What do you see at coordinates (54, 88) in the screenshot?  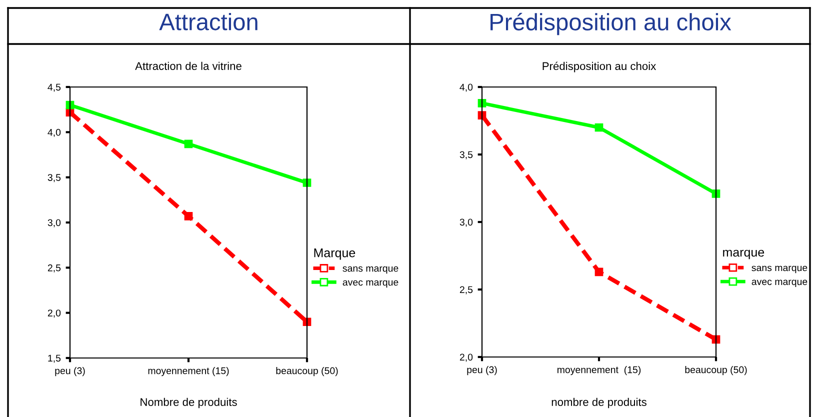 I see `y-tick-label: 4,5` at bounding box center [54, 88].